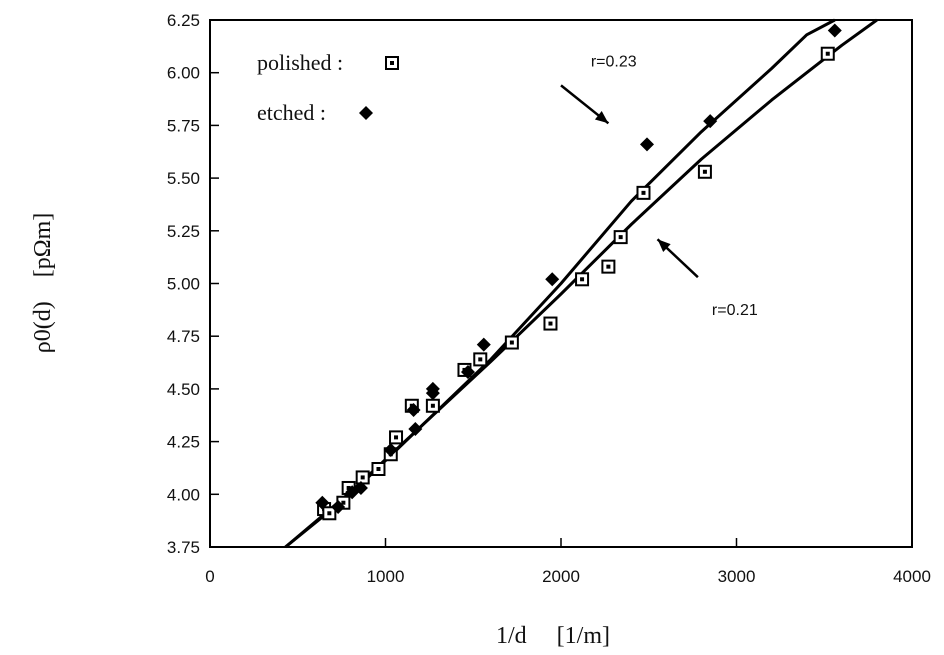  I want to click on x-tick-label: 2000, so click(561, 576).